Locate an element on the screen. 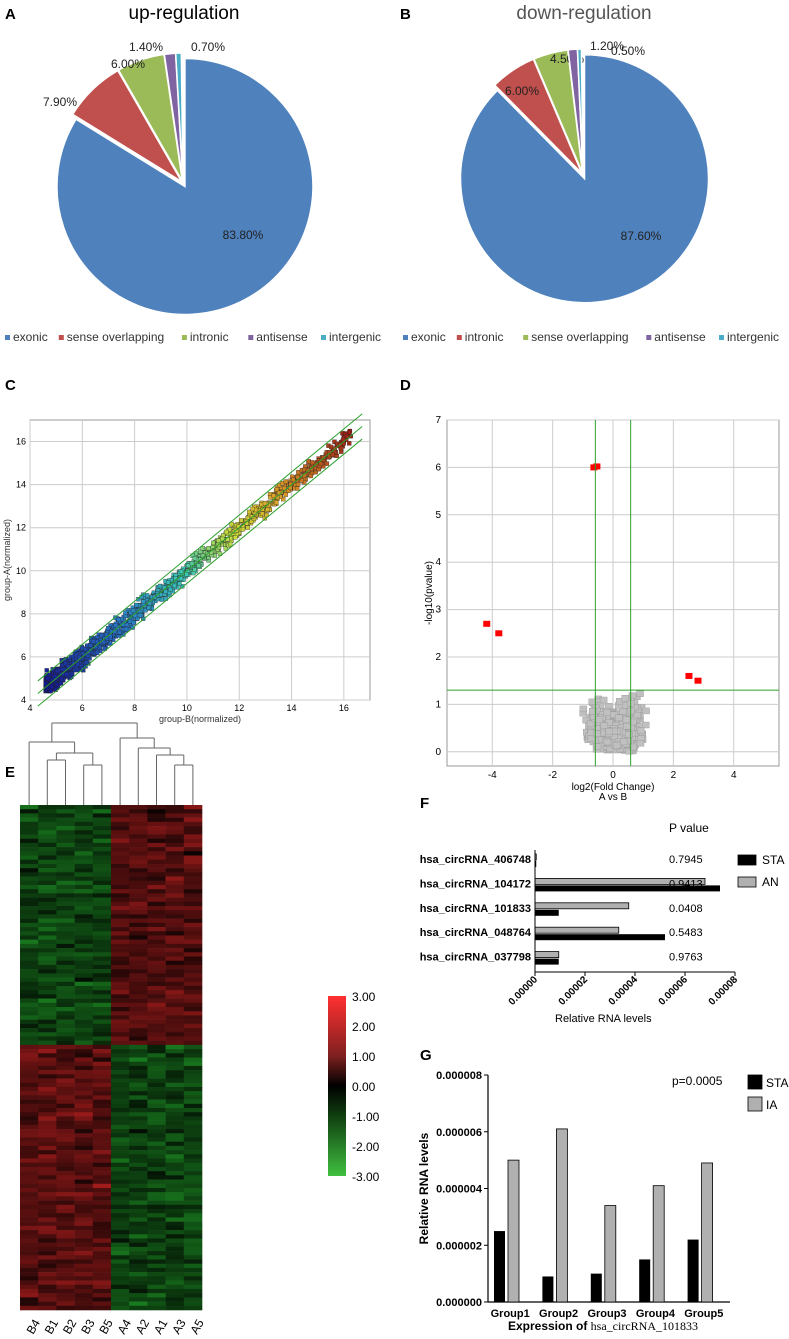 The image size is (789, 1339). x-axis-label-prefix: Expression of is located at coordinates (549, 1326).